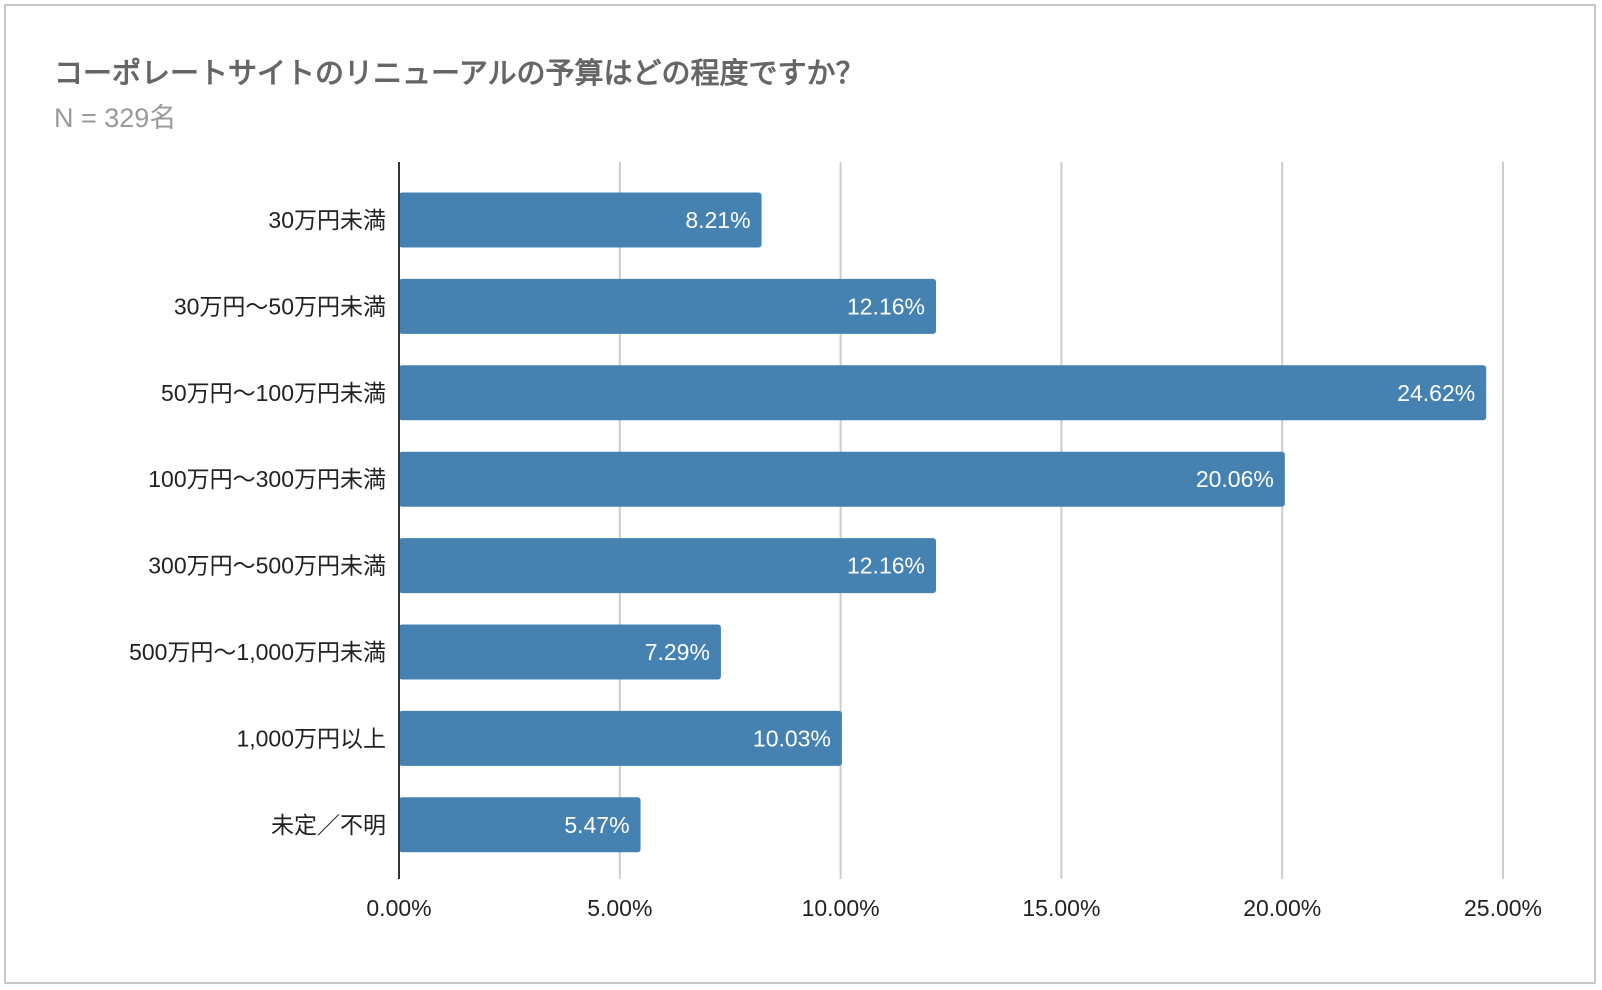 The height and width of the screenshot is (990, 1602). I want to click on category-label: 300万円〜500万円未満, so click(267, 566).